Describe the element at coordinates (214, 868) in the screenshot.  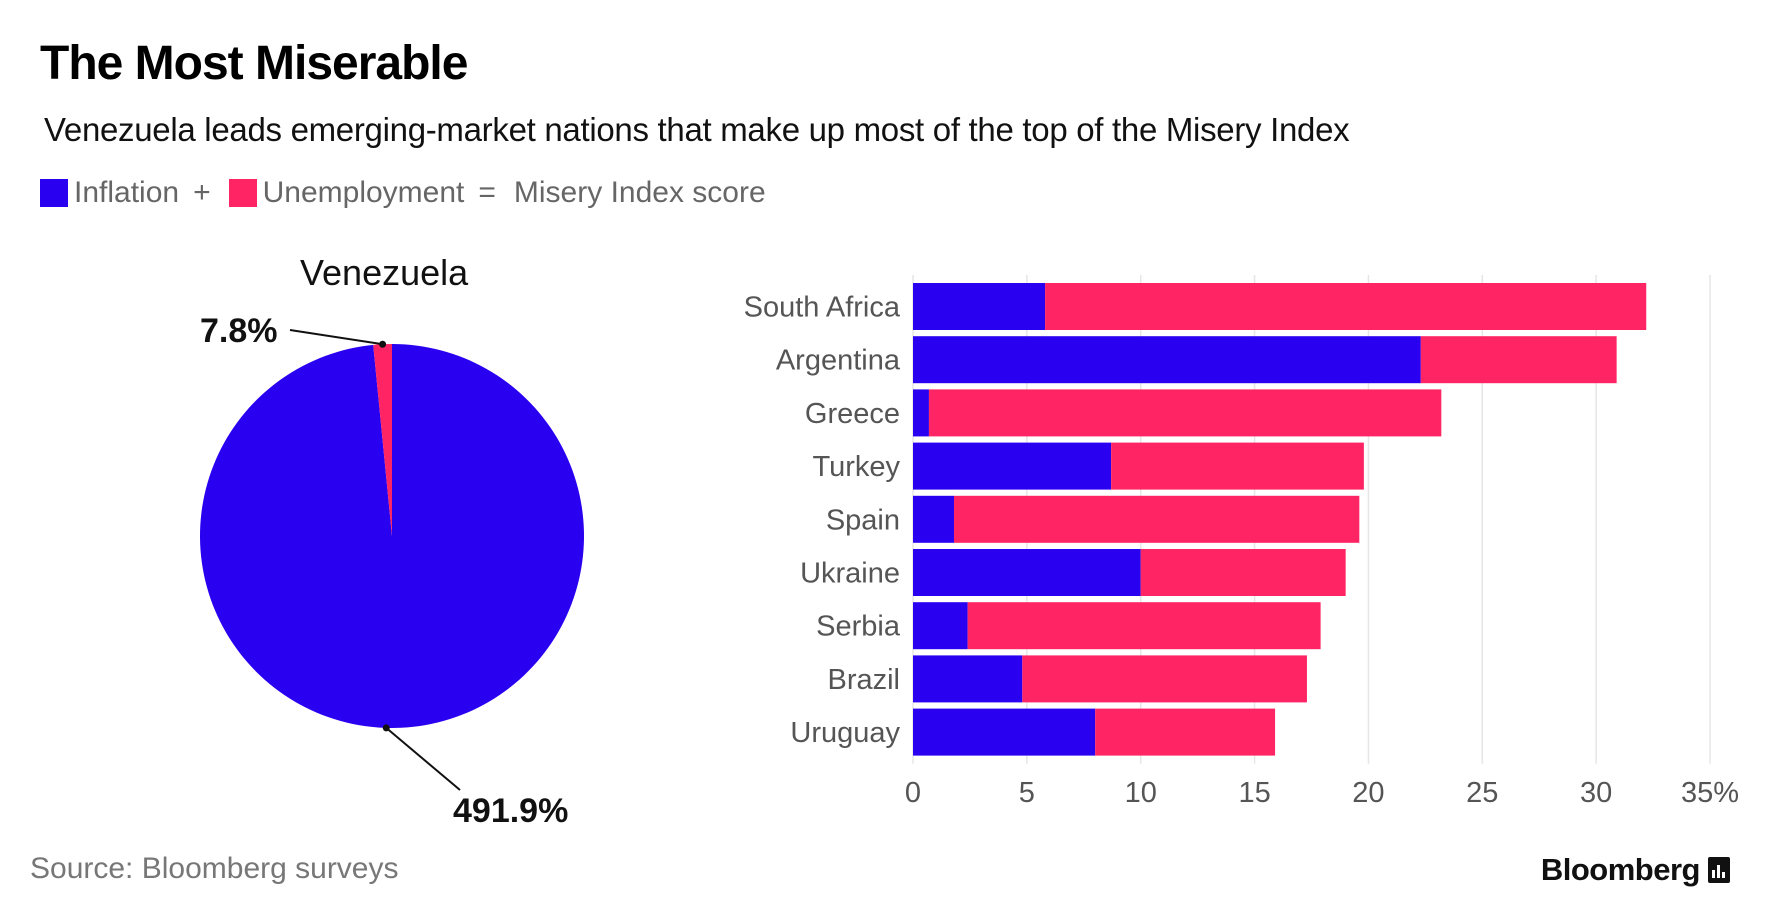
I see `source-note: Source: Bloomberg surveys` at that location.